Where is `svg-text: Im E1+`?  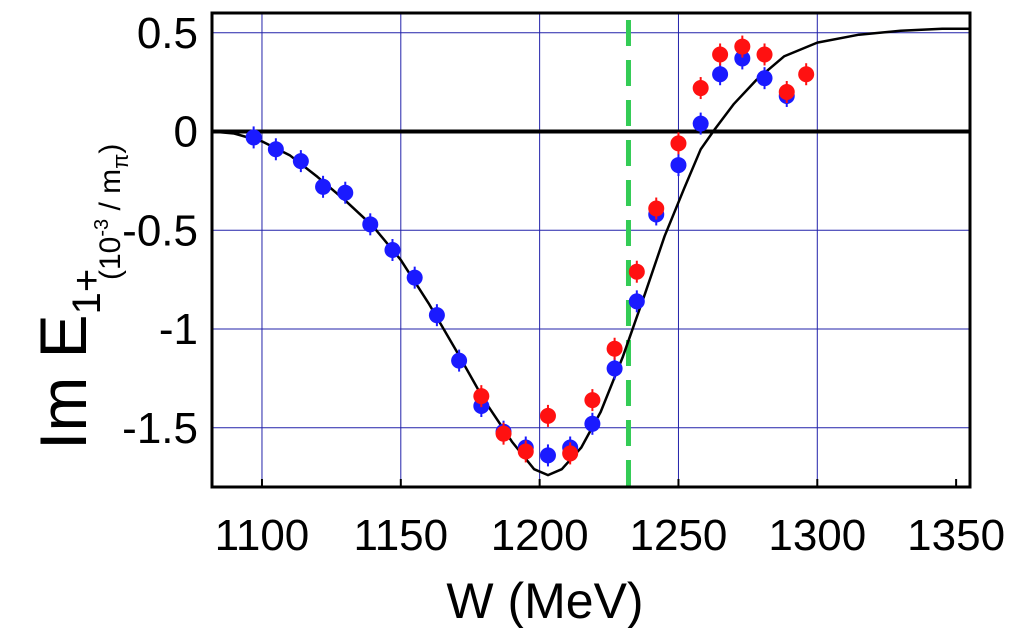 svg-text: Im E1+ is located at coordinates (67, 359).